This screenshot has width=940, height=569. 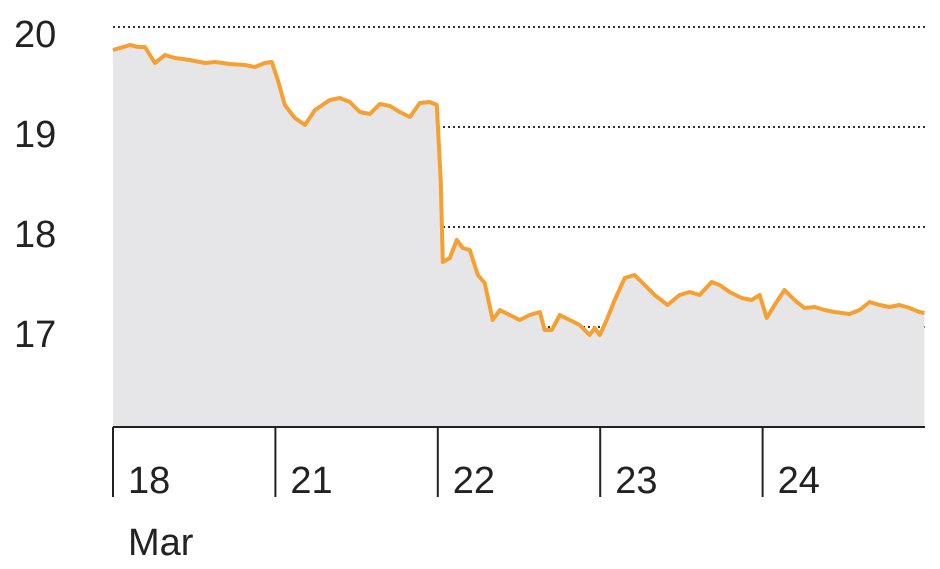 I want to click on y-tick-label: 18, so click(x=35, y=235).